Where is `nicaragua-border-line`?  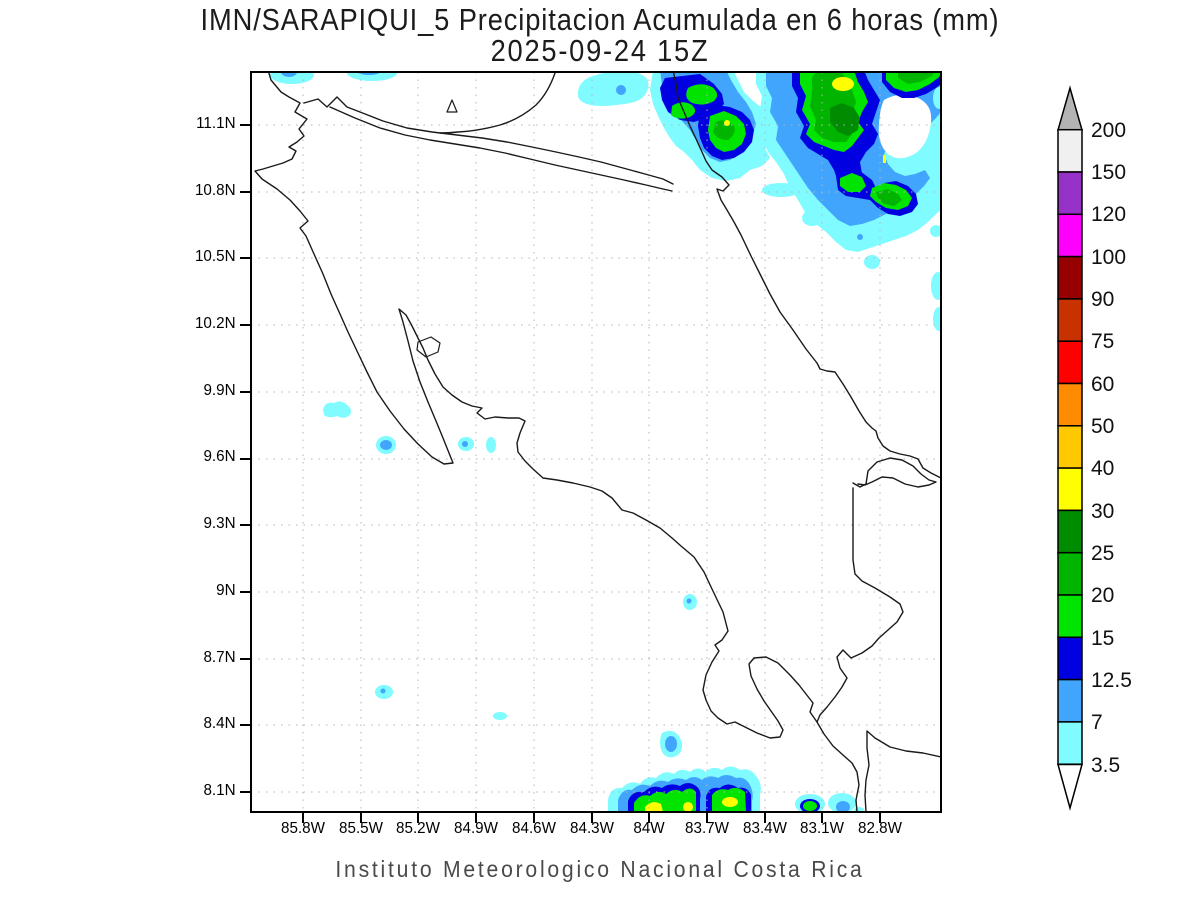 nicaragua-border-line is located at coordinates (488, 140).